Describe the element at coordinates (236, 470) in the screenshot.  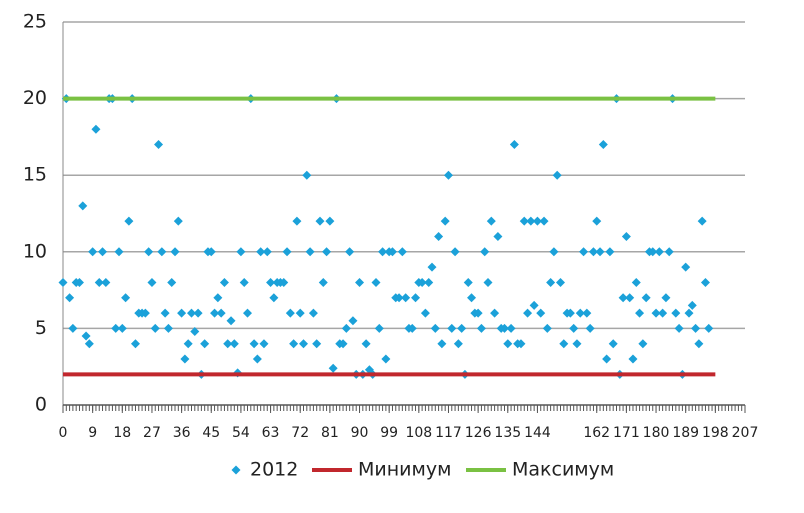
I see `legend-swatch` at that location.